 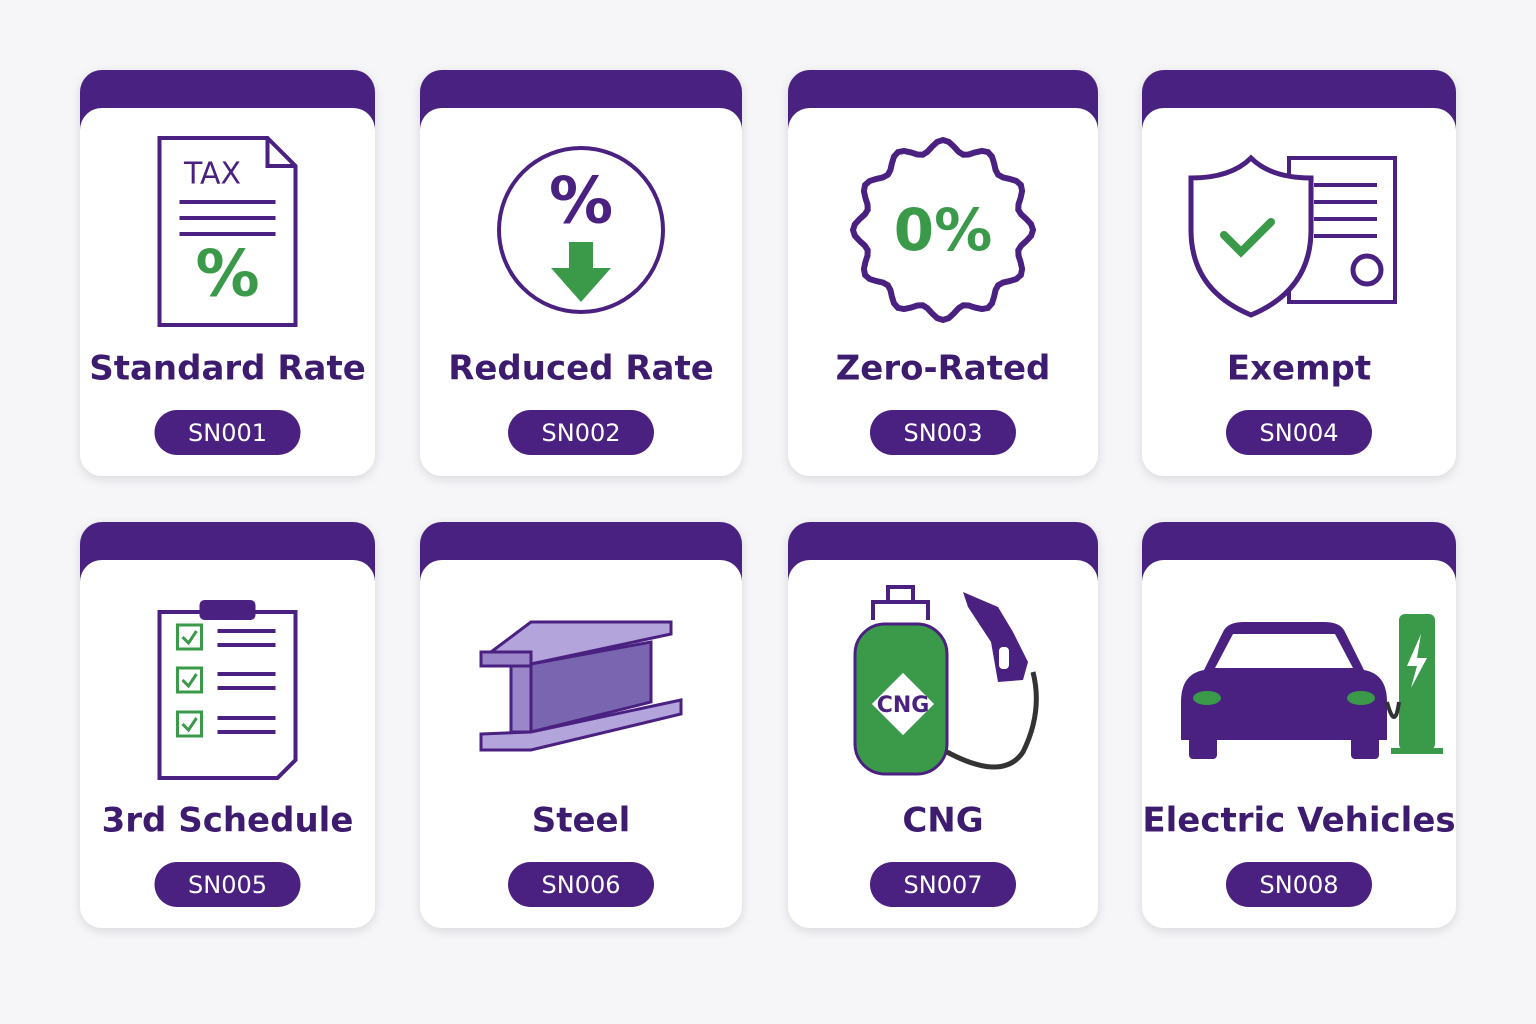 I want to click on code-label: SN002, so click(x=581, y=433).